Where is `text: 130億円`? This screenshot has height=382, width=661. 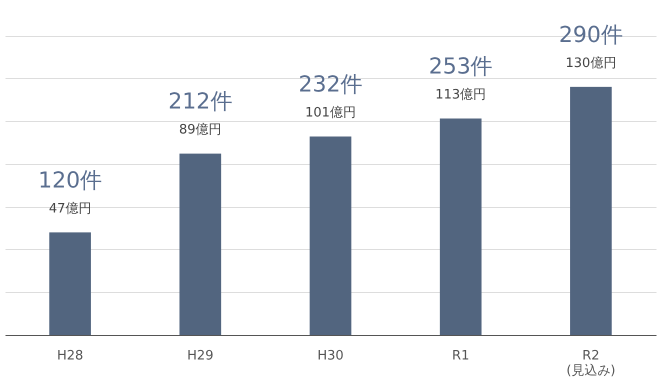 text: 130億円 is located at coordinates (590, 63).